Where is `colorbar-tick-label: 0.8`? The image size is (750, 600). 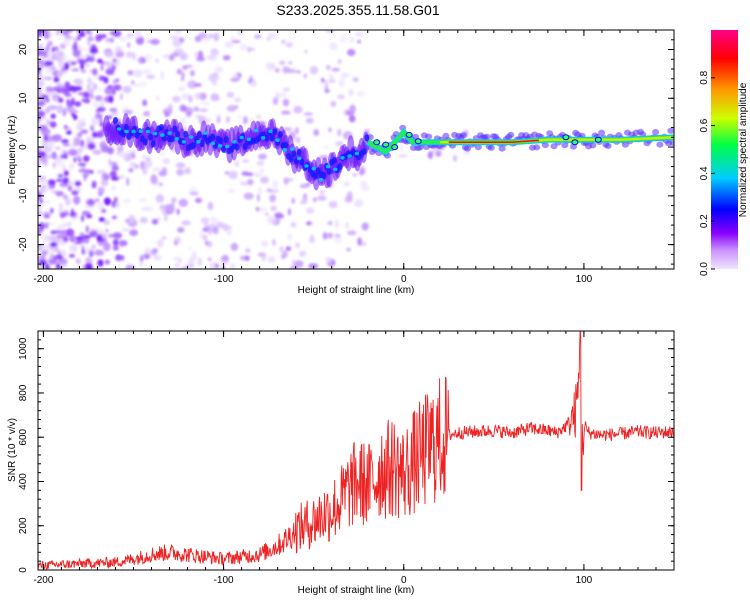
colorbar-tick-label: 0.8 is located at coordinates (704, 77).